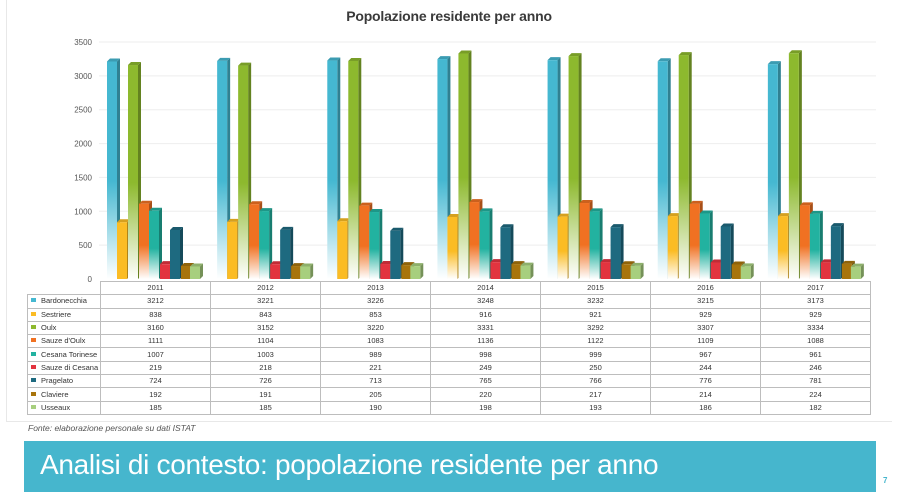  I want to click on data-cell: 921, so click(595, 314).